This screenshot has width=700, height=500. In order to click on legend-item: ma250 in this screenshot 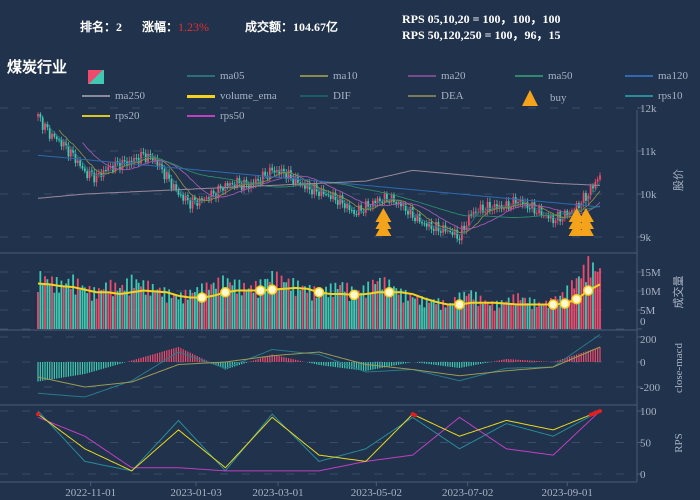, I will do `click(113, 96)`.